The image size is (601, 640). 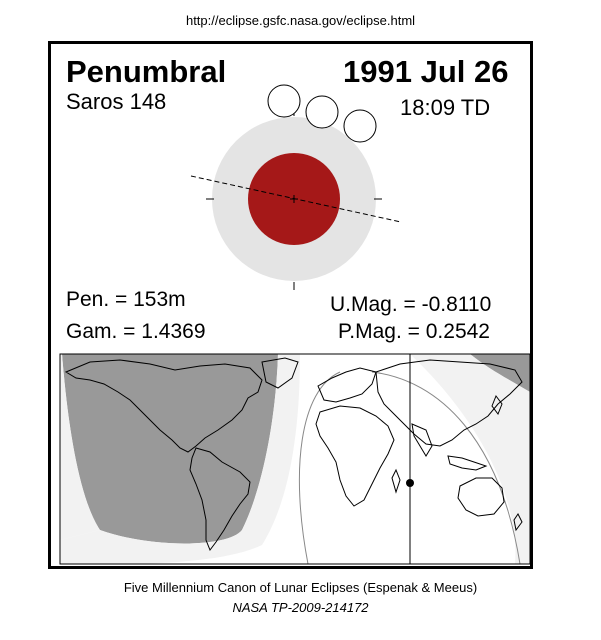 I want to click on region-partial-left, so click(x=180, y=459).